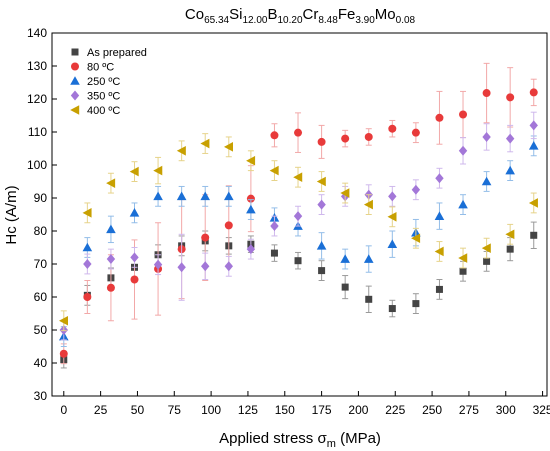 Image resolution: width=550 pixels, height=451 pixels. Describe the element at coordinates (11, 214) in the screenshot. I see `y-axis-label: Hc (A/m)` at that location.